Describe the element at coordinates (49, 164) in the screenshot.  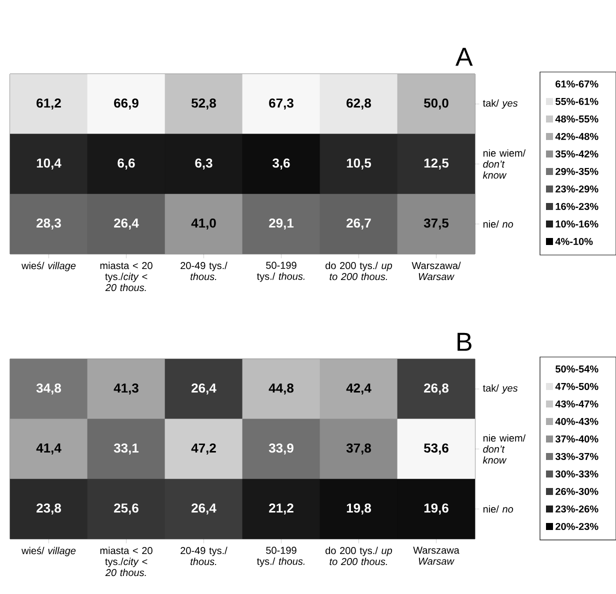
I see `data-label: 10,4` at that location.